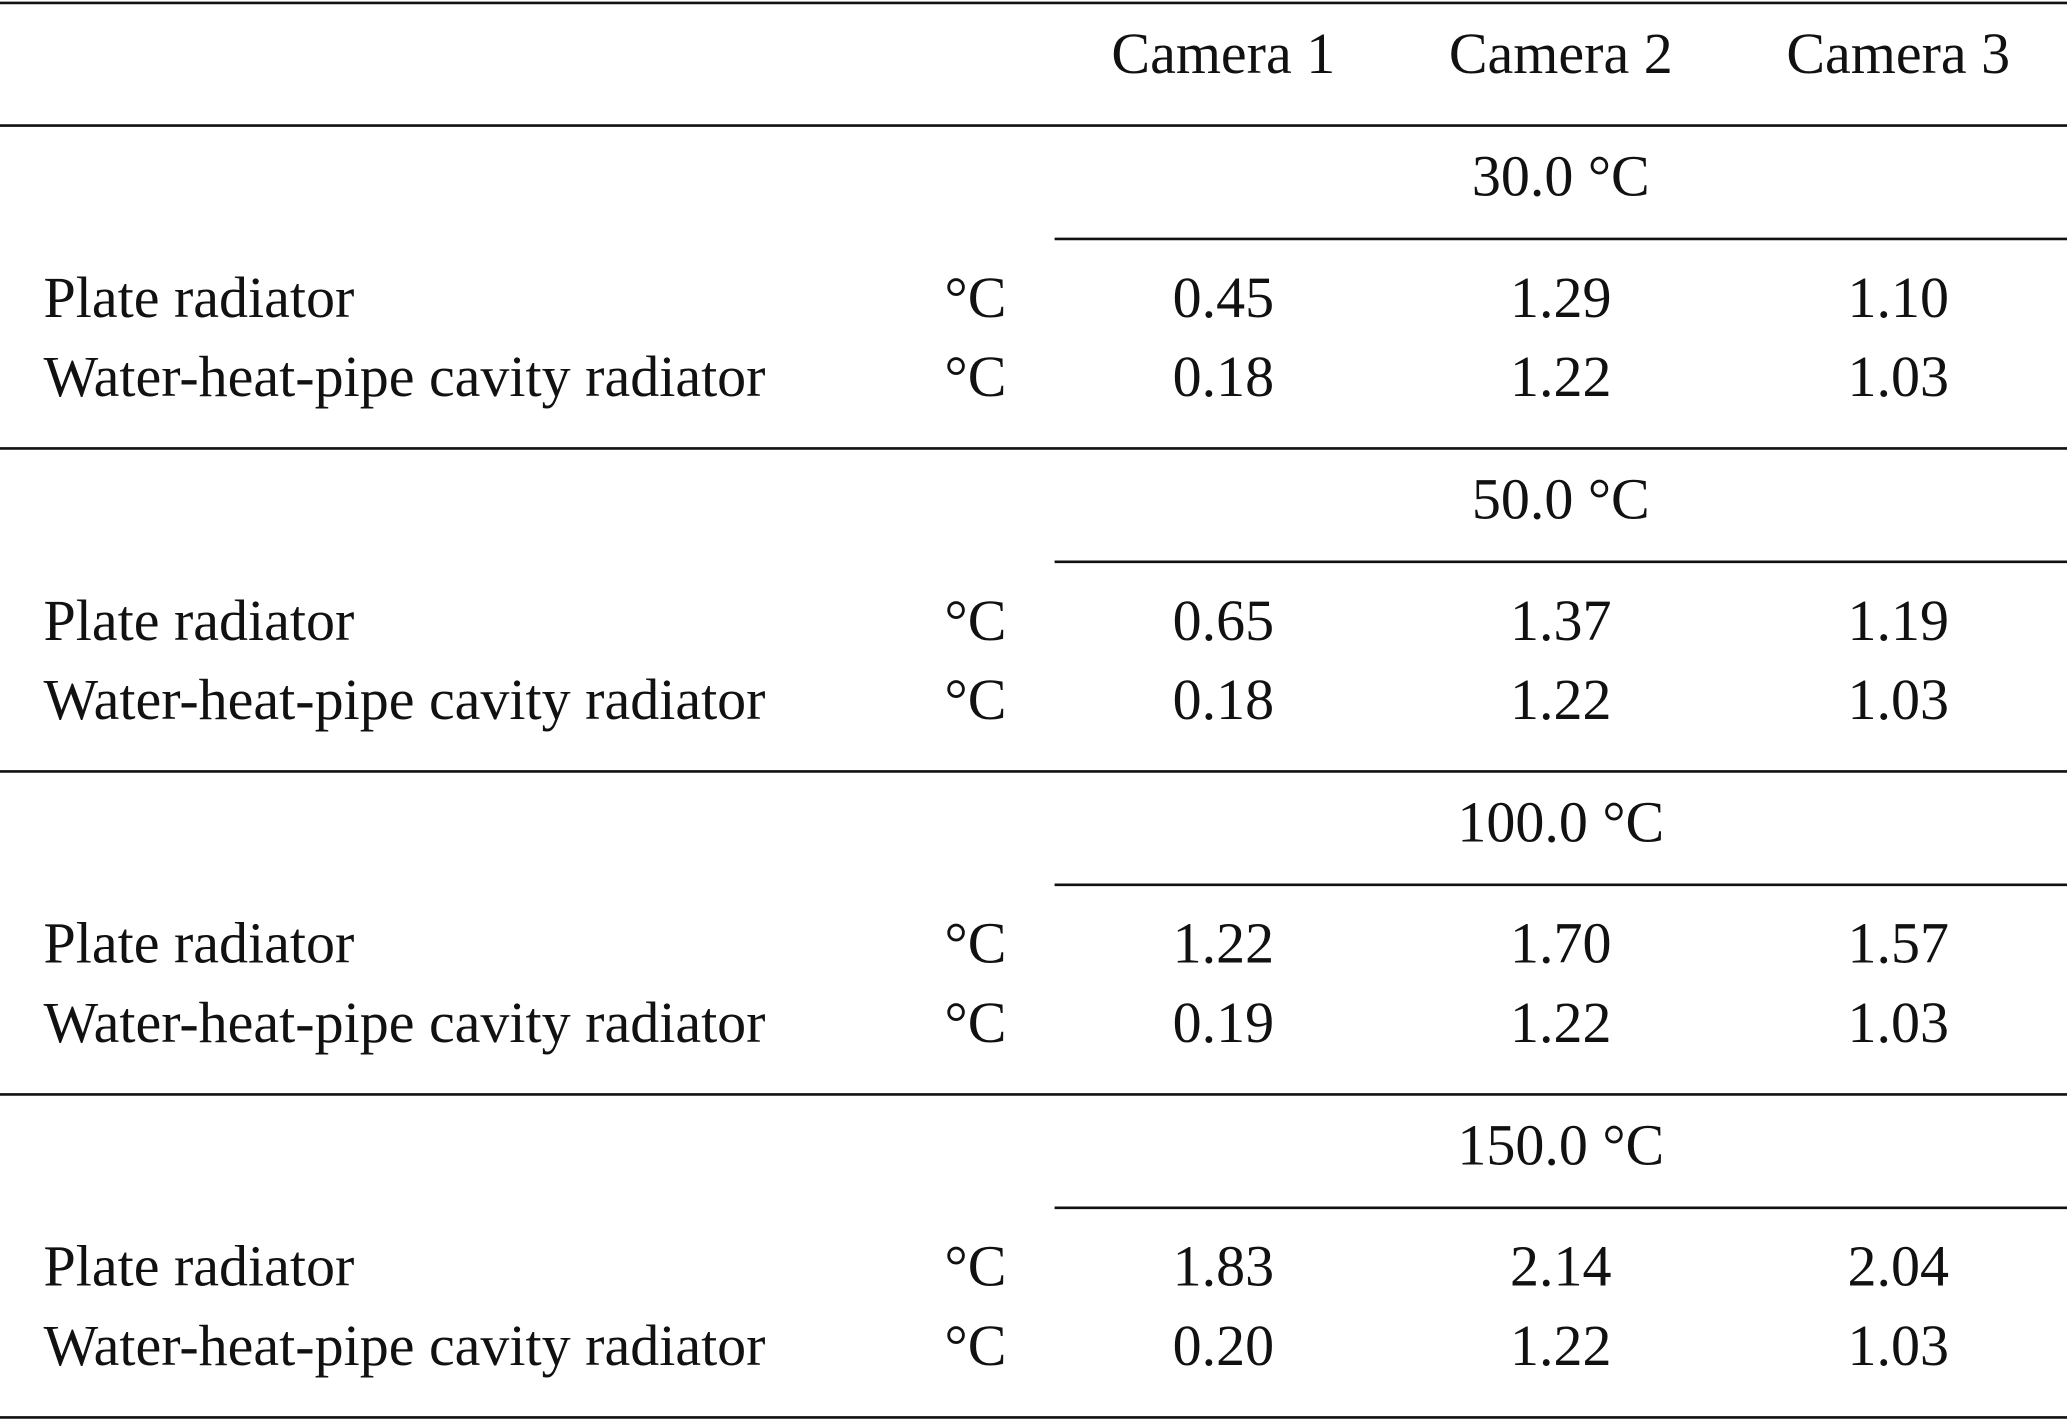  Describe the element at coordinates (1223, 53) in the screenshot. I see `column-header: Camera 1` at that location.